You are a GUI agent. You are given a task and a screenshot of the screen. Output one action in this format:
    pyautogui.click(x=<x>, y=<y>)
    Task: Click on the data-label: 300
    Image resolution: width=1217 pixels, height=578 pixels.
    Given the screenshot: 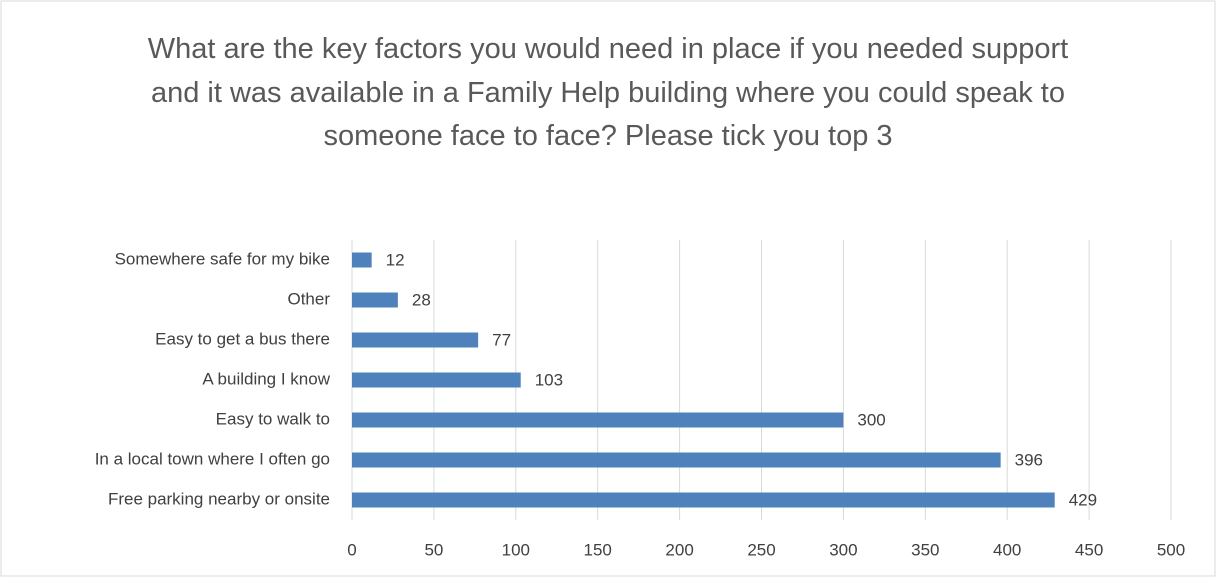 What is the action you would take?
    pyautogui.click(x=871, y=419)
    